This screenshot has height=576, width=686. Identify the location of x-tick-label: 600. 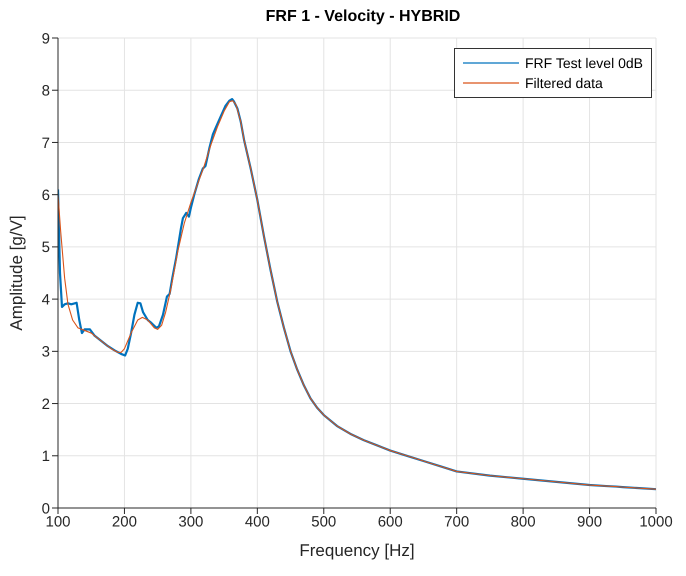
(390, 522).